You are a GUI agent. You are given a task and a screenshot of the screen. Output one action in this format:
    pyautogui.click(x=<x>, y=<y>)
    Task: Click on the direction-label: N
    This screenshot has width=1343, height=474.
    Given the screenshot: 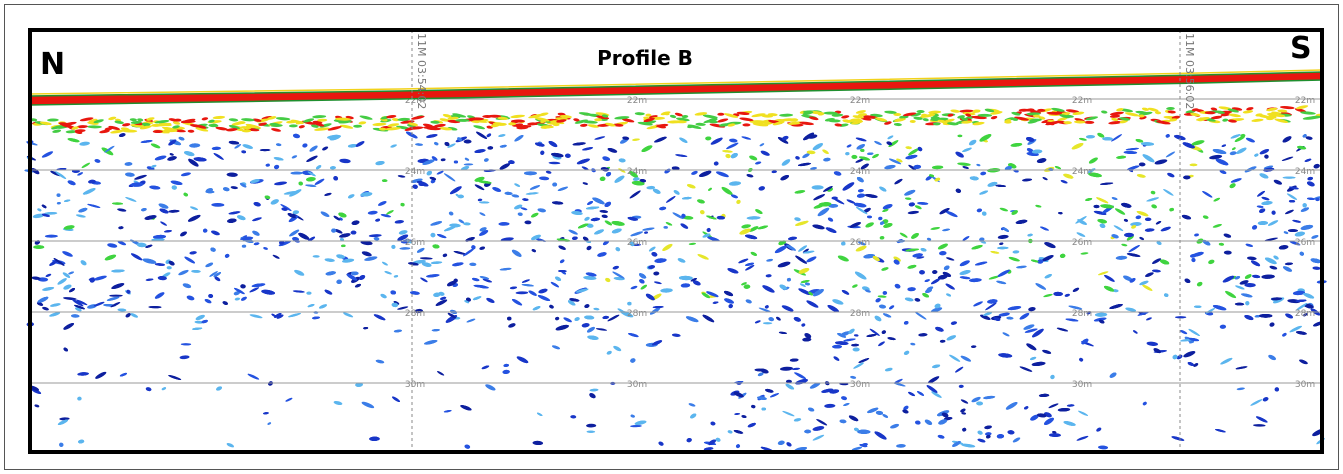 What is the action you would take?
    pyautogui.click(x=52, y=64)
    